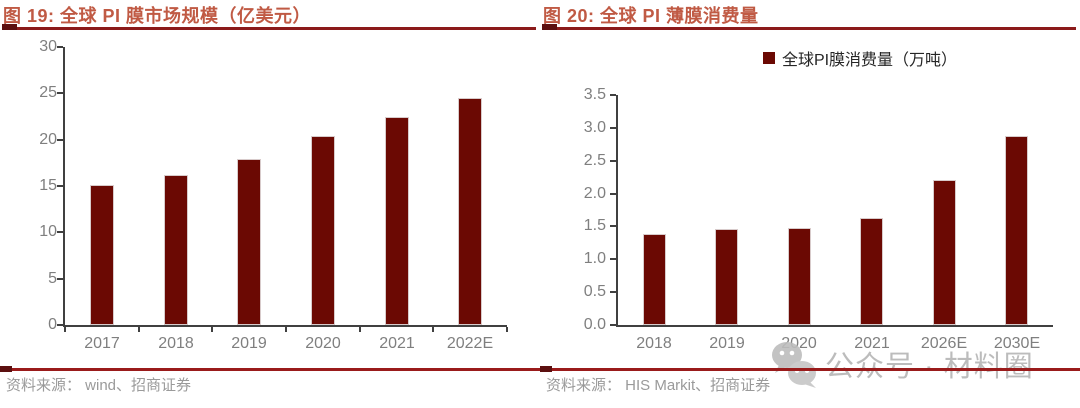 Image resolution: width=1080 pixels, height=408 pixels. Describe the element at coordinates (48, 92) in the screenshot. I see `y-tick-label: 25` at that location.